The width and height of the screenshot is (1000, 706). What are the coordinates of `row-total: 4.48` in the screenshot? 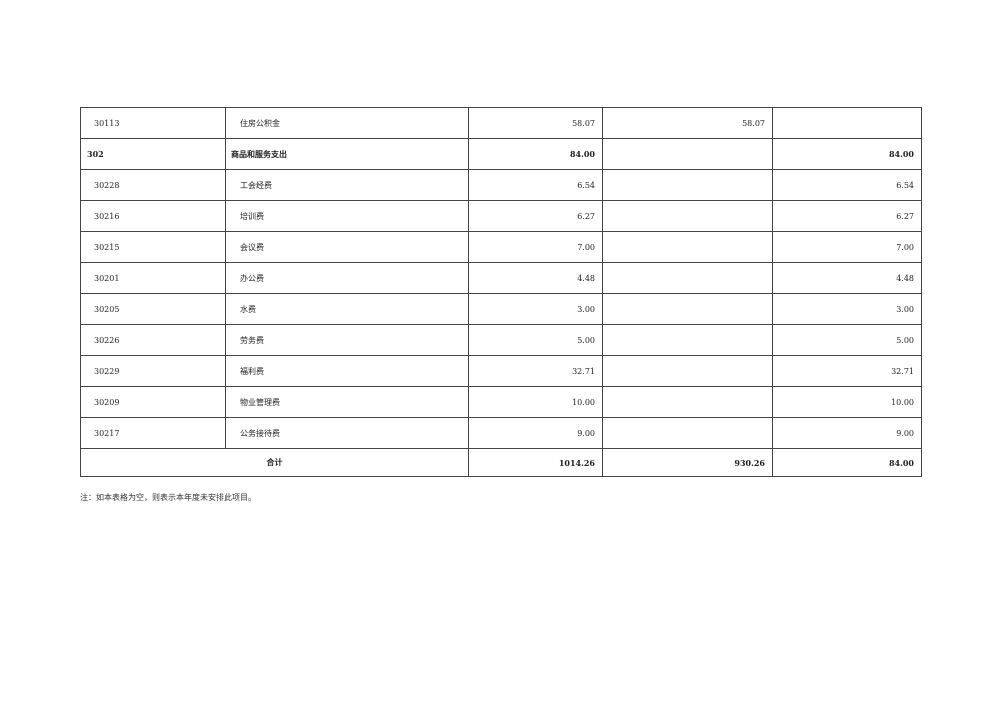 It's located at (535, 278).